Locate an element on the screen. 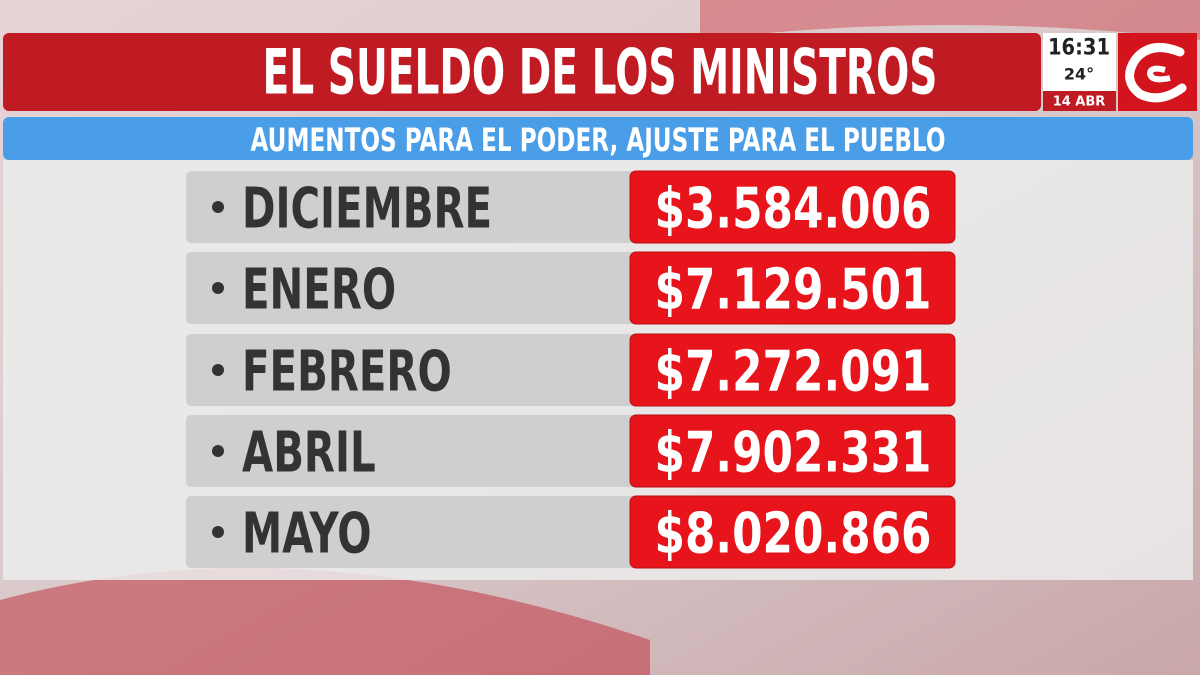  row-value: $3.584.006 is located at coordinates (793, 209).